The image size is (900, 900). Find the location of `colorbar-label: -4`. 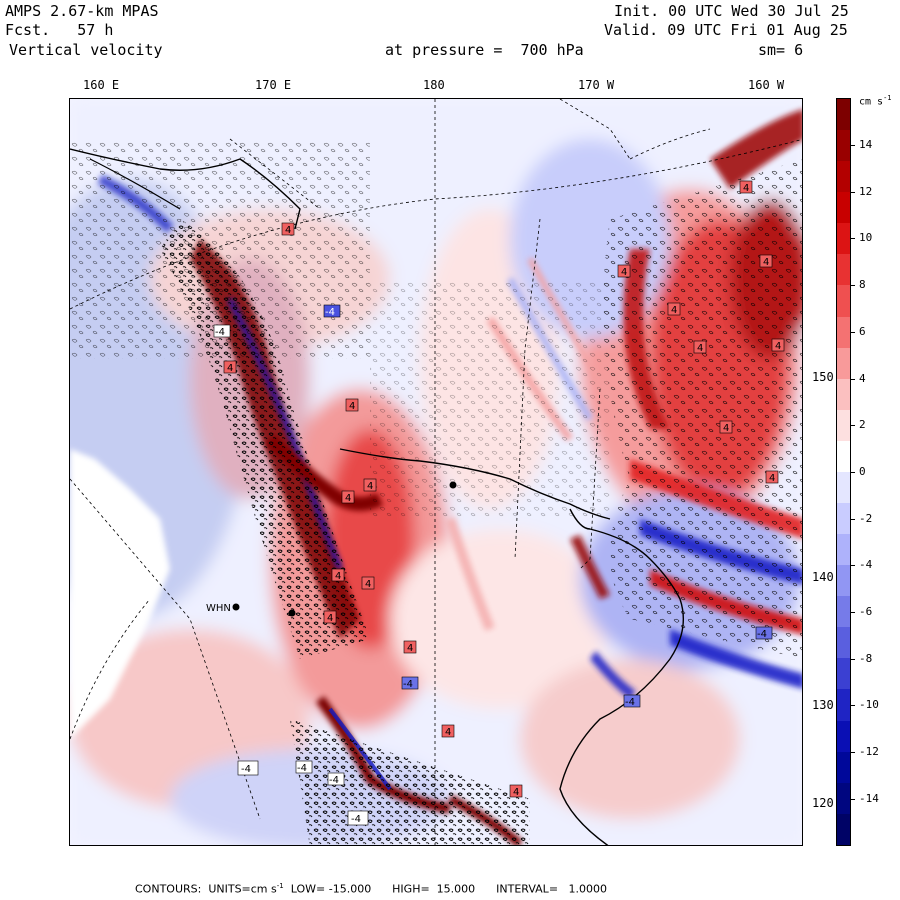

colorbar-label: -4 is located at coordinates (866, 565).